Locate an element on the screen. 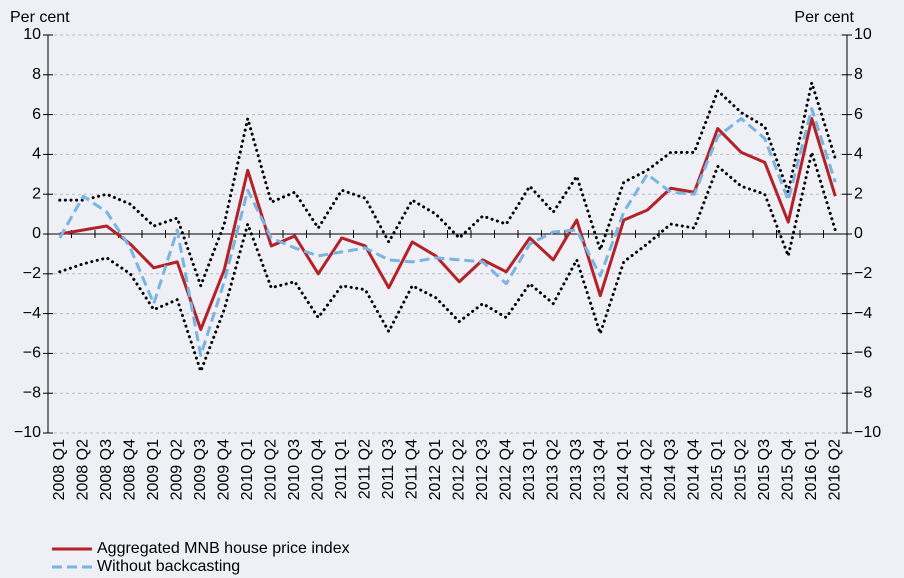 This screenshot has width=904, height=578. x-tick-label: 2014 Q3 is located at coordinates (670, 469).